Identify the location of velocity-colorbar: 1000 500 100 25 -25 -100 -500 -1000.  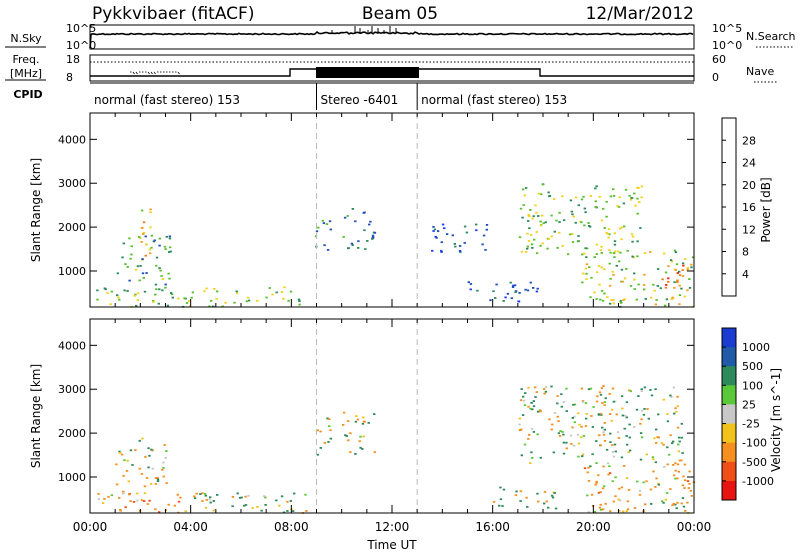
(747, 414).